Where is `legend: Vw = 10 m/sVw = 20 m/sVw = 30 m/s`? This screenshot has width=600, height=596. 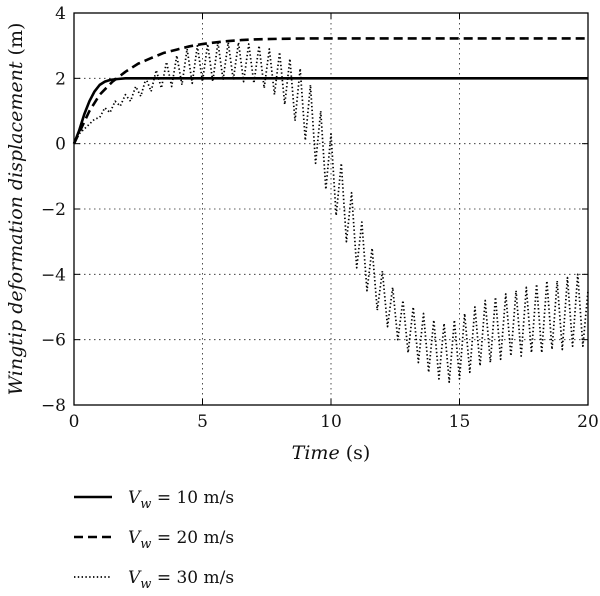
legend: Vw = 10 m/sVw = 20 m/sVw = 30 m/s is located at coordinates (154, 540).